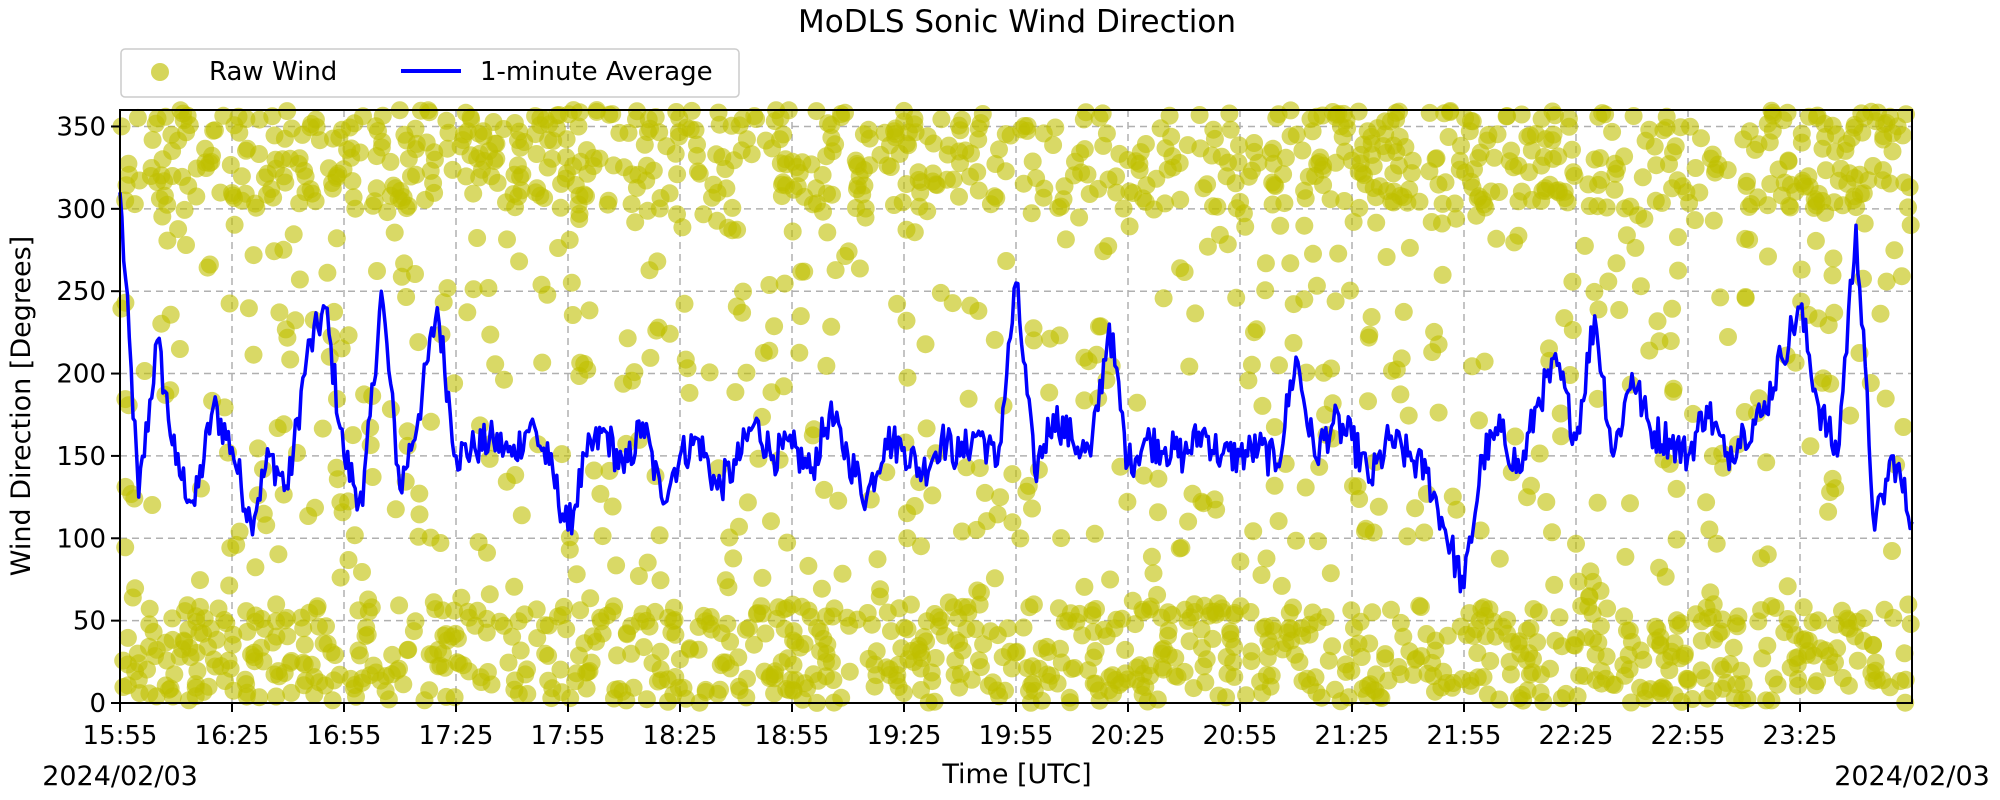  Describe the element at coordinates (81, 539) in the screenshot. I see `y-tick-label: 100` at that location.